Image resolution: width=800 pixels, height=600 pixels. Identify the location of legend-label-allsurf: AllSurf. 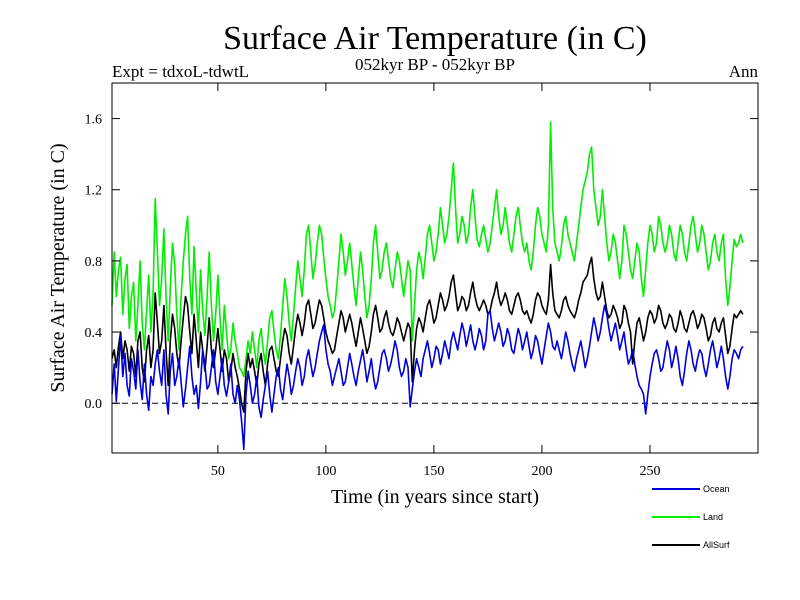
(716, 545).